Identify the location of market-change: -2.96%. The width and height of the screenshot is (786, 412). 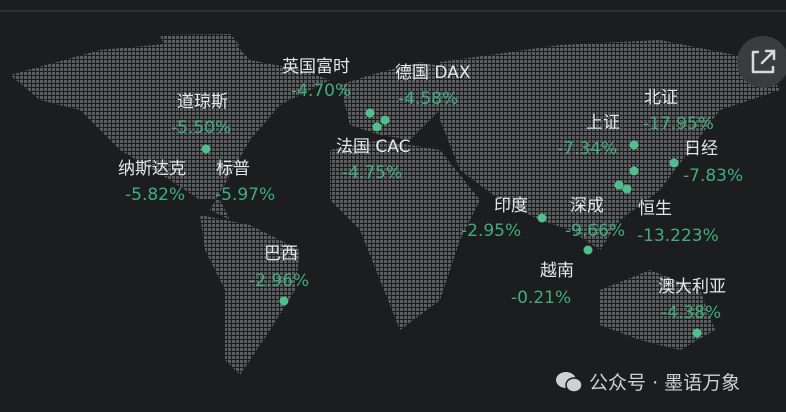
(279, 281).